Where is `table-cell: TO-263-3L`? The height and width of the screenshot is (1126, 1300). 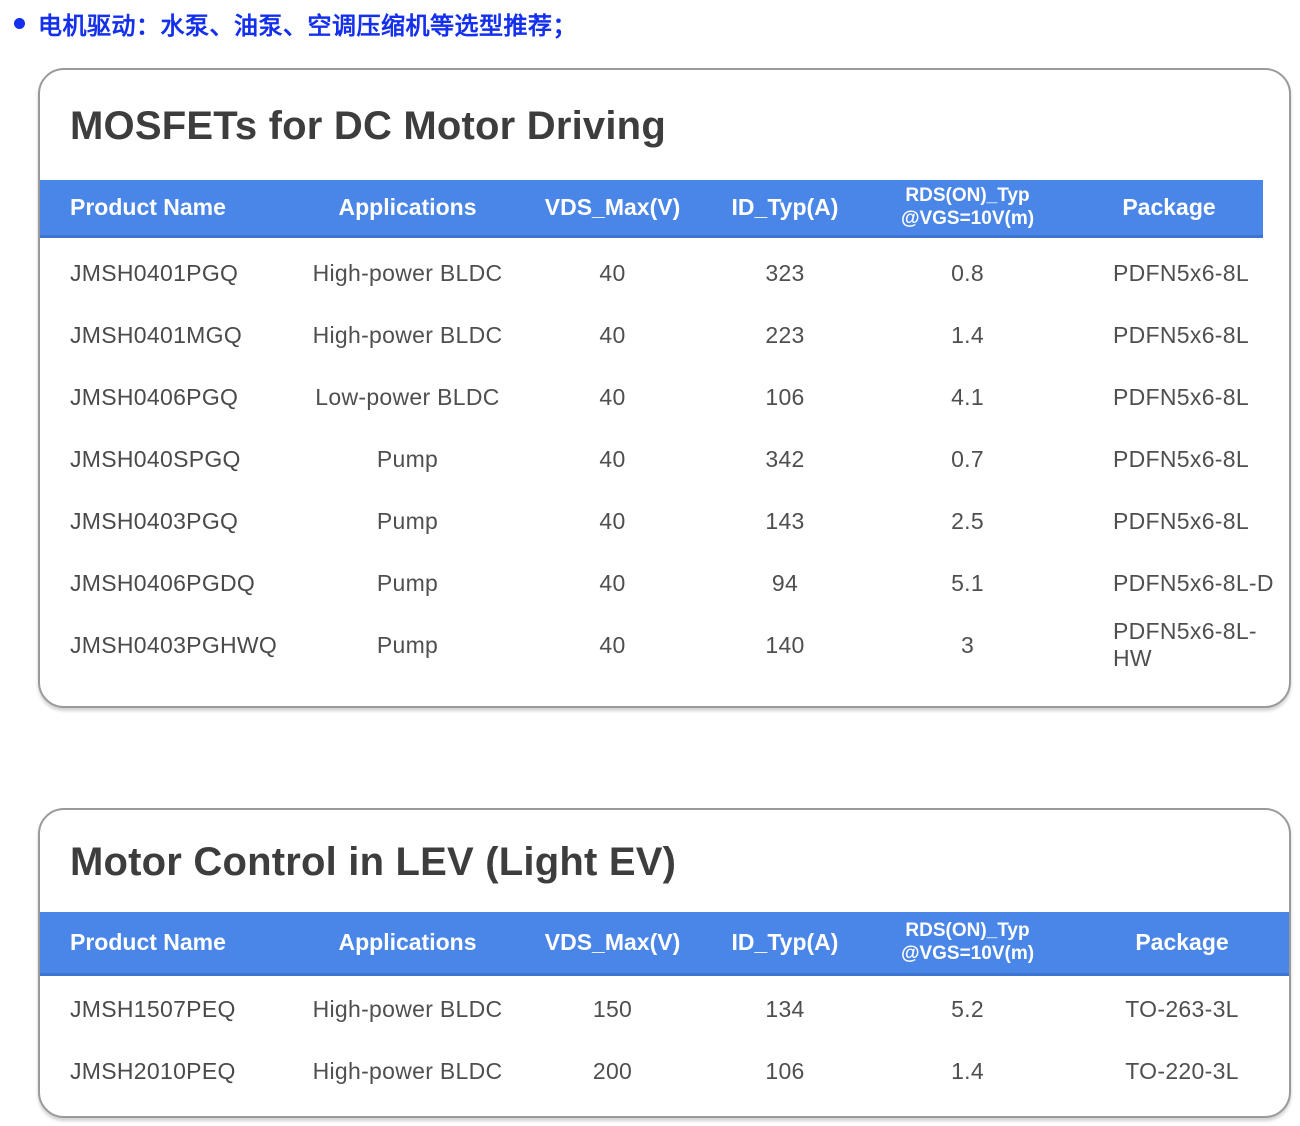
table-cell: TO-263-3L is located at coordinates (1182, 1008).